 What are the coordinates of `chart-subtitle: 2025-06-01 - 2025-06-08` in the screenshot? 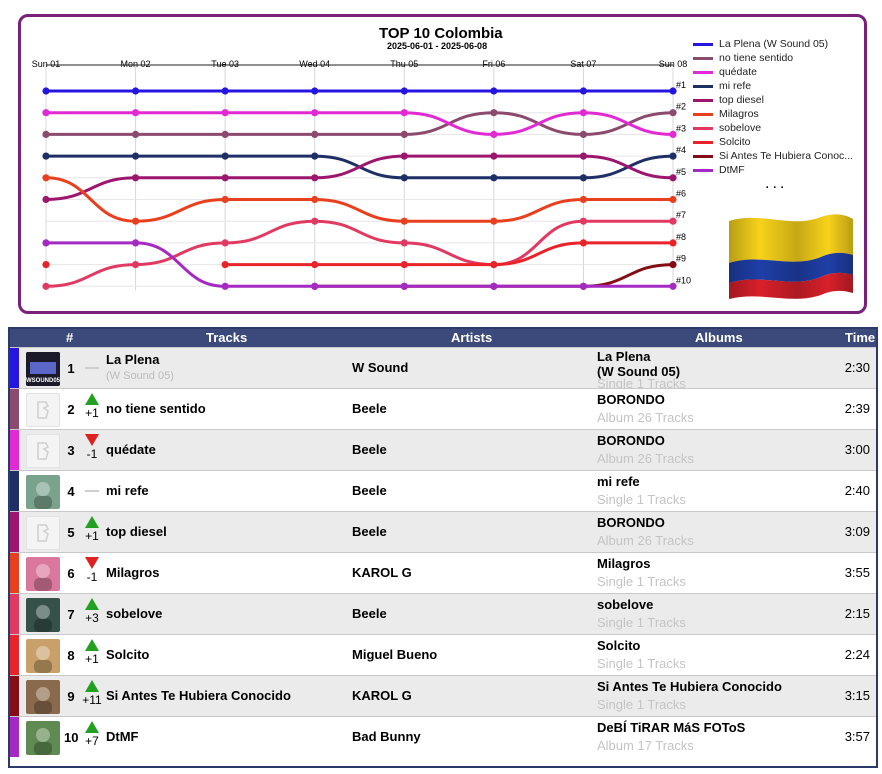 It's located at (437, 46).